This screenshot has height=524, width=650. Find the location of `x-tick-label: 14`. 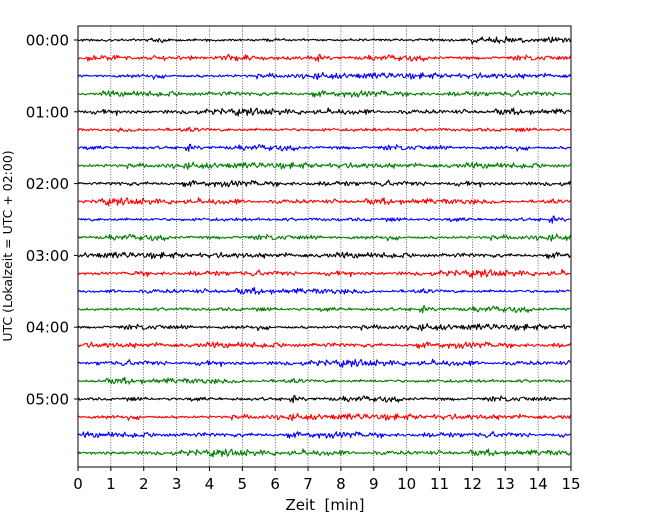

x-tick-label: 14 is located at coordinates (538, 484).